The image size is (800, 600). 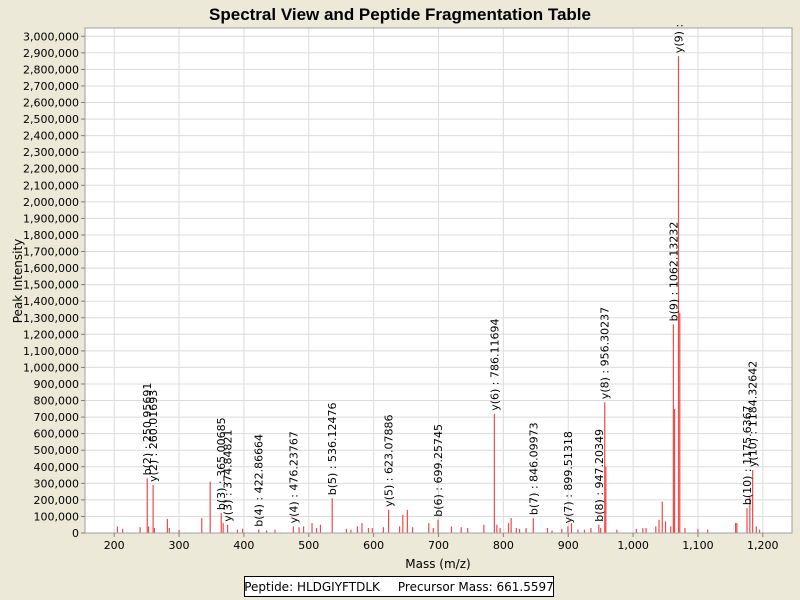 I want to click on fragment-label: y(3) : 374.84821, so click(x=228, y=475).